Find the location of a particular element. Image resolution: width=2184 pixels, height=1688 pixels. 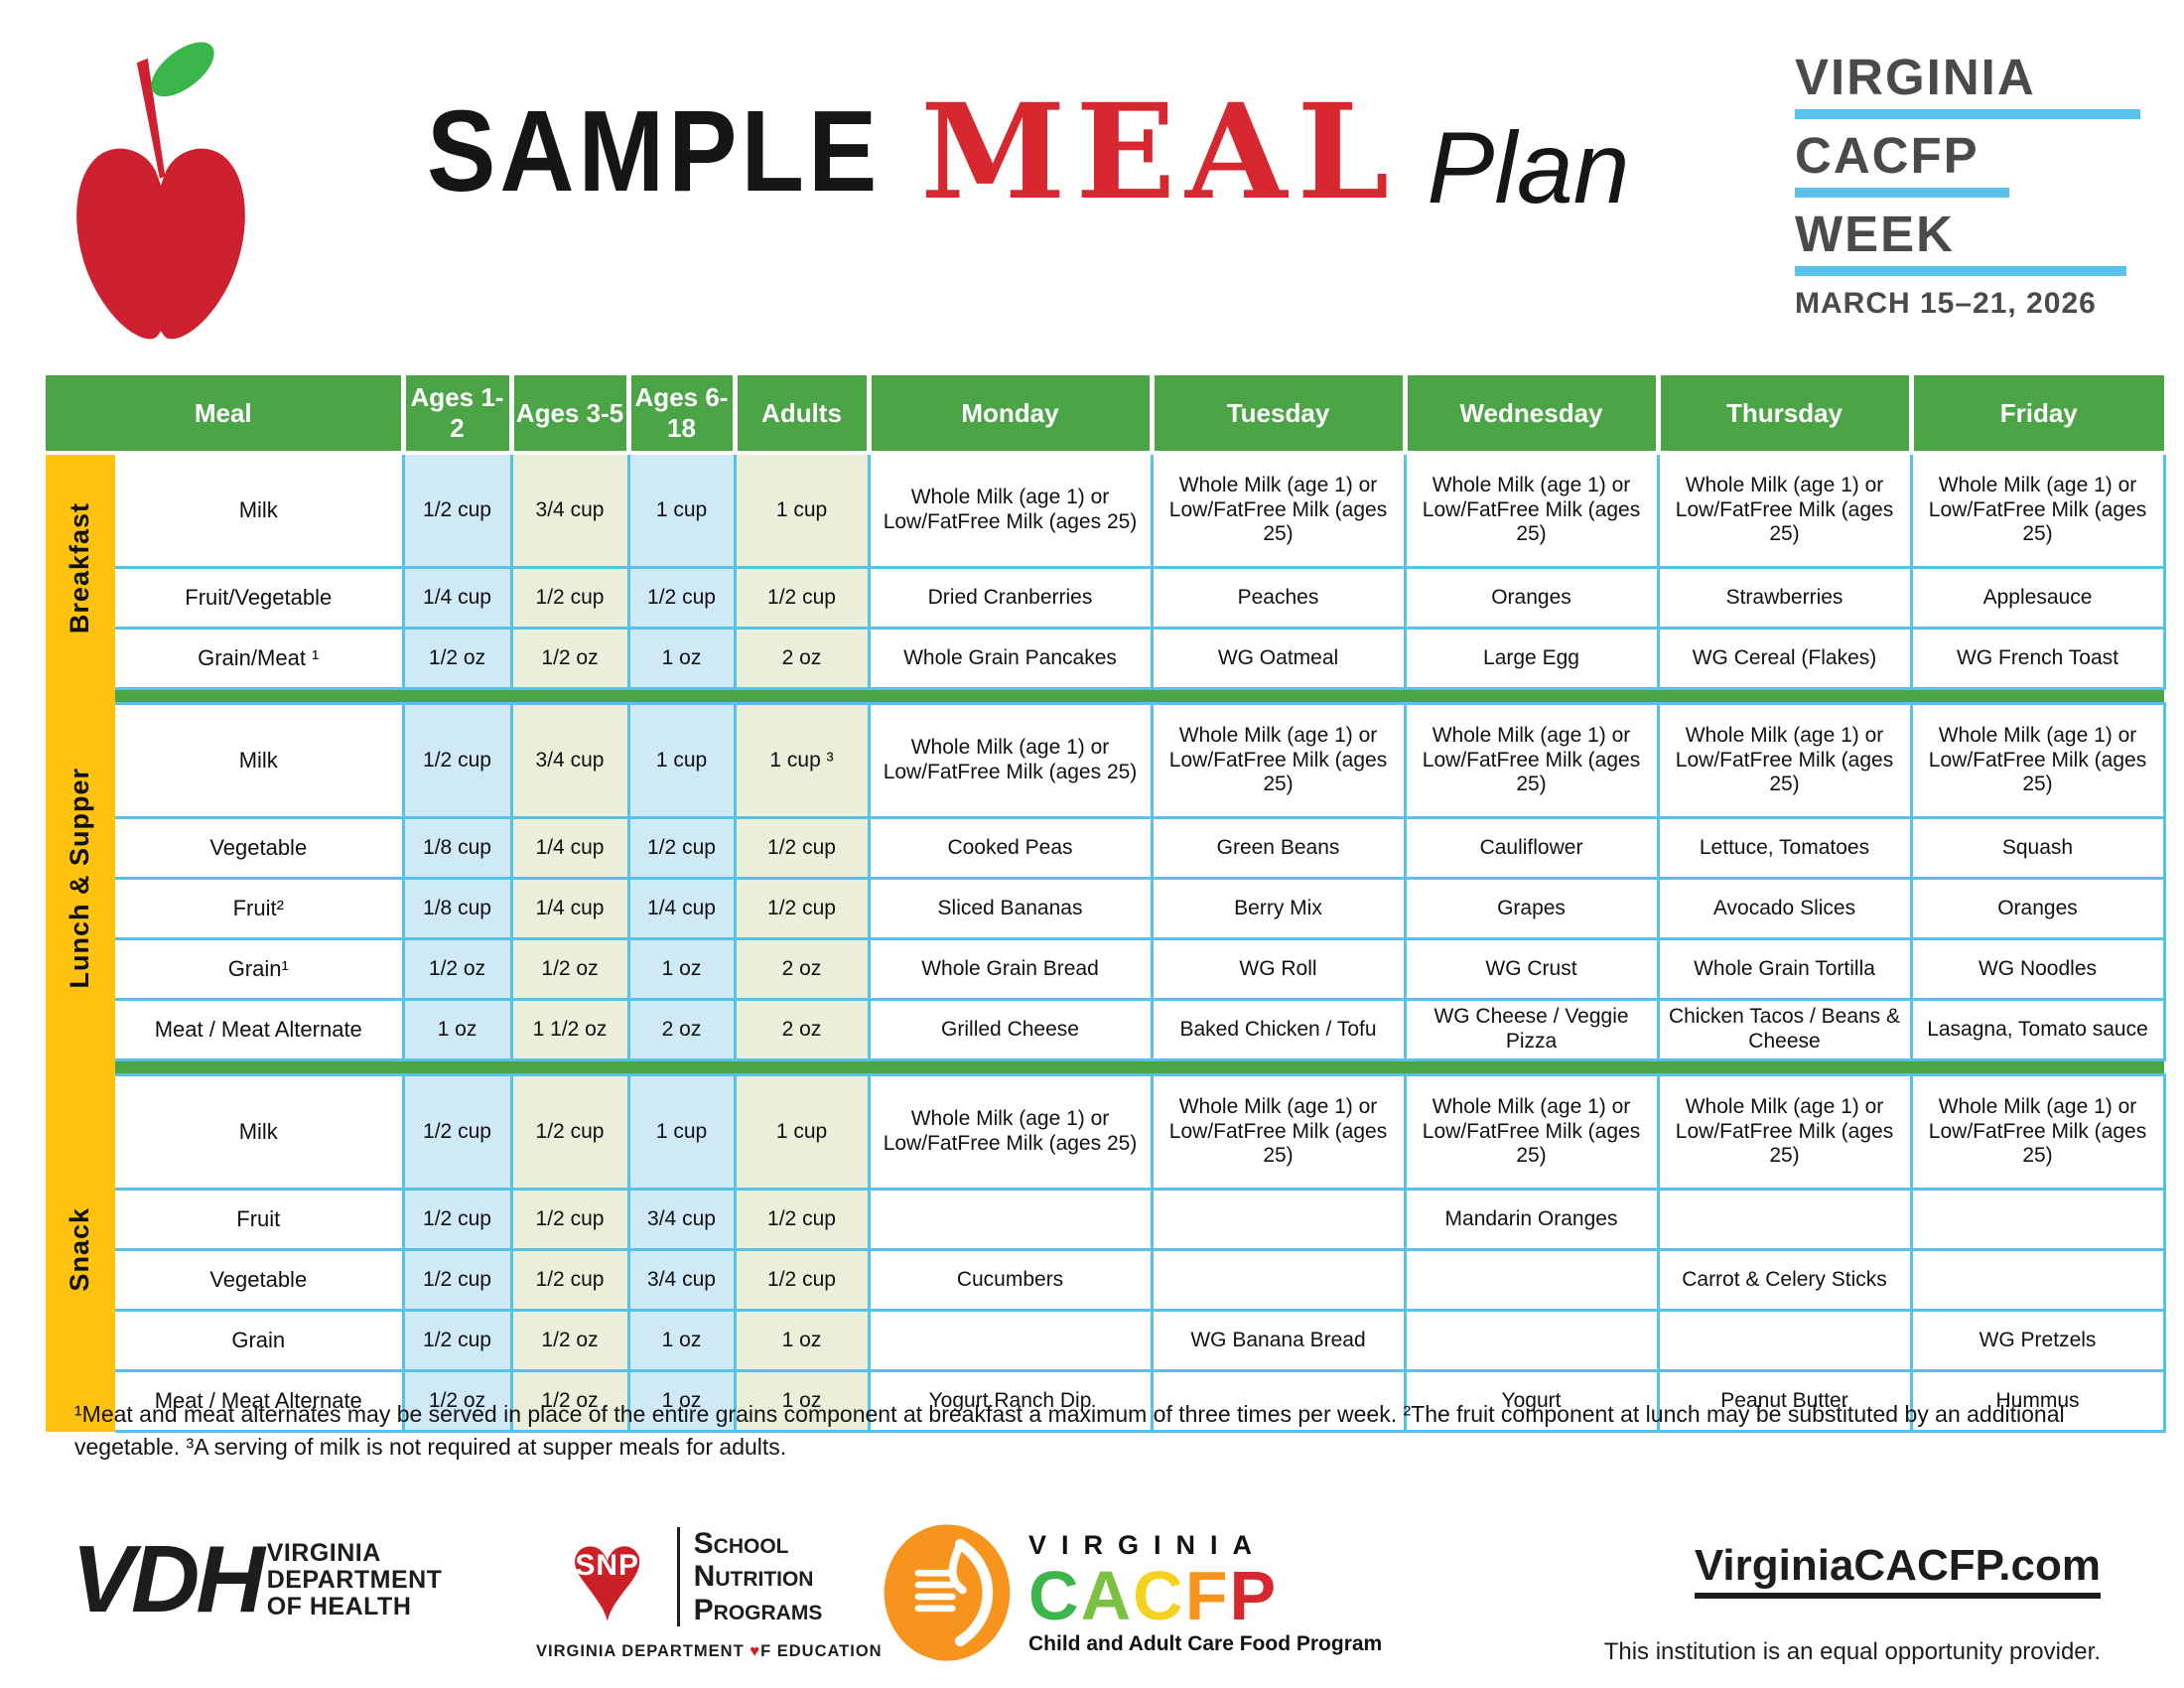

day-menu-cell: WG Roll is located at coordinates (1278, 969).